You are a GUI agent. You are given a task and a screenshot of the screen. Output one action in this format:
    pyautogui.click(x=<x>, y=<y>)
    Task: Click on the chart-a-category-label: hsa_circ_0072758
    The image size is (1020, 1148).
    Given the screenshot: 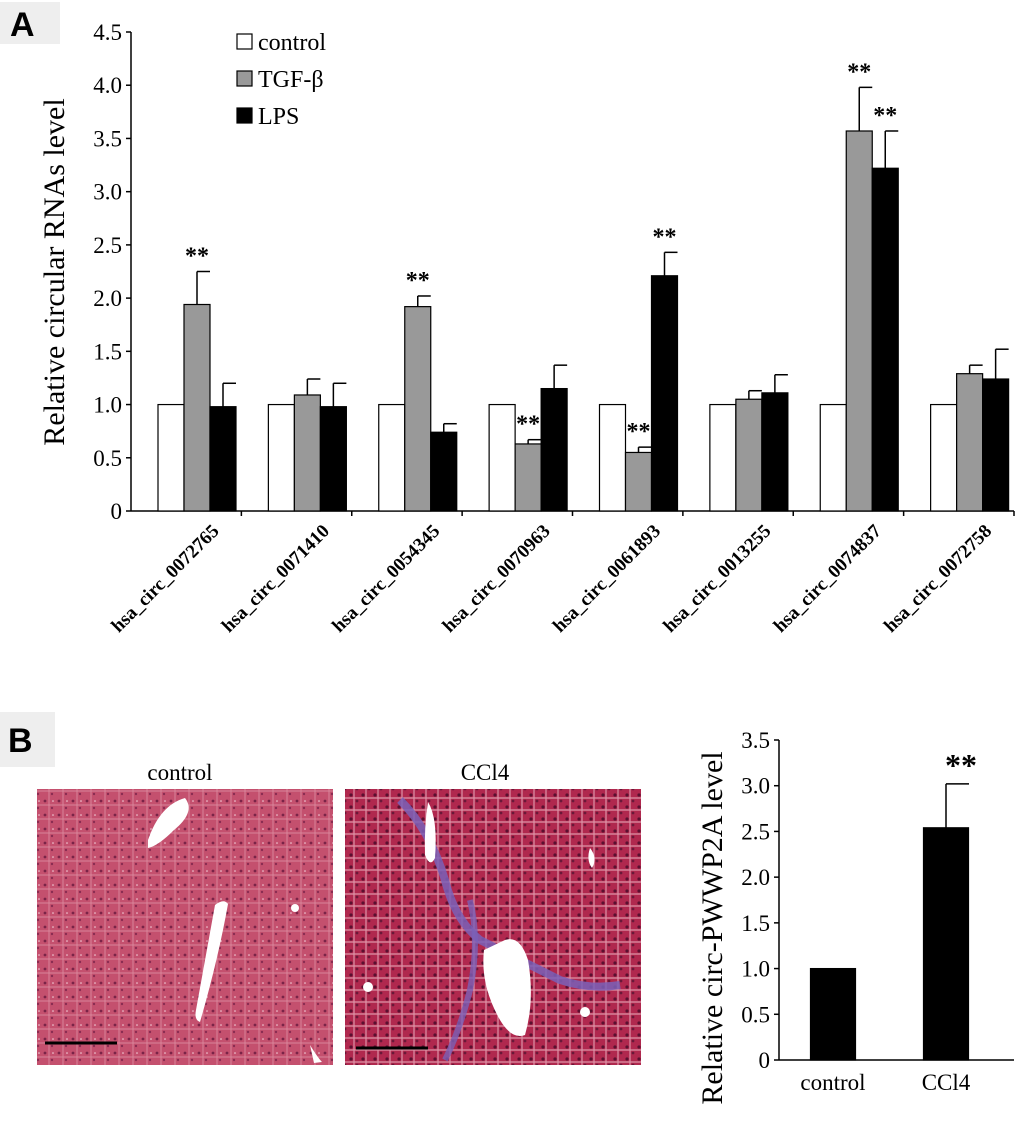 What is the action you would take?
    pyautogui.click(x=938, y=579)
    